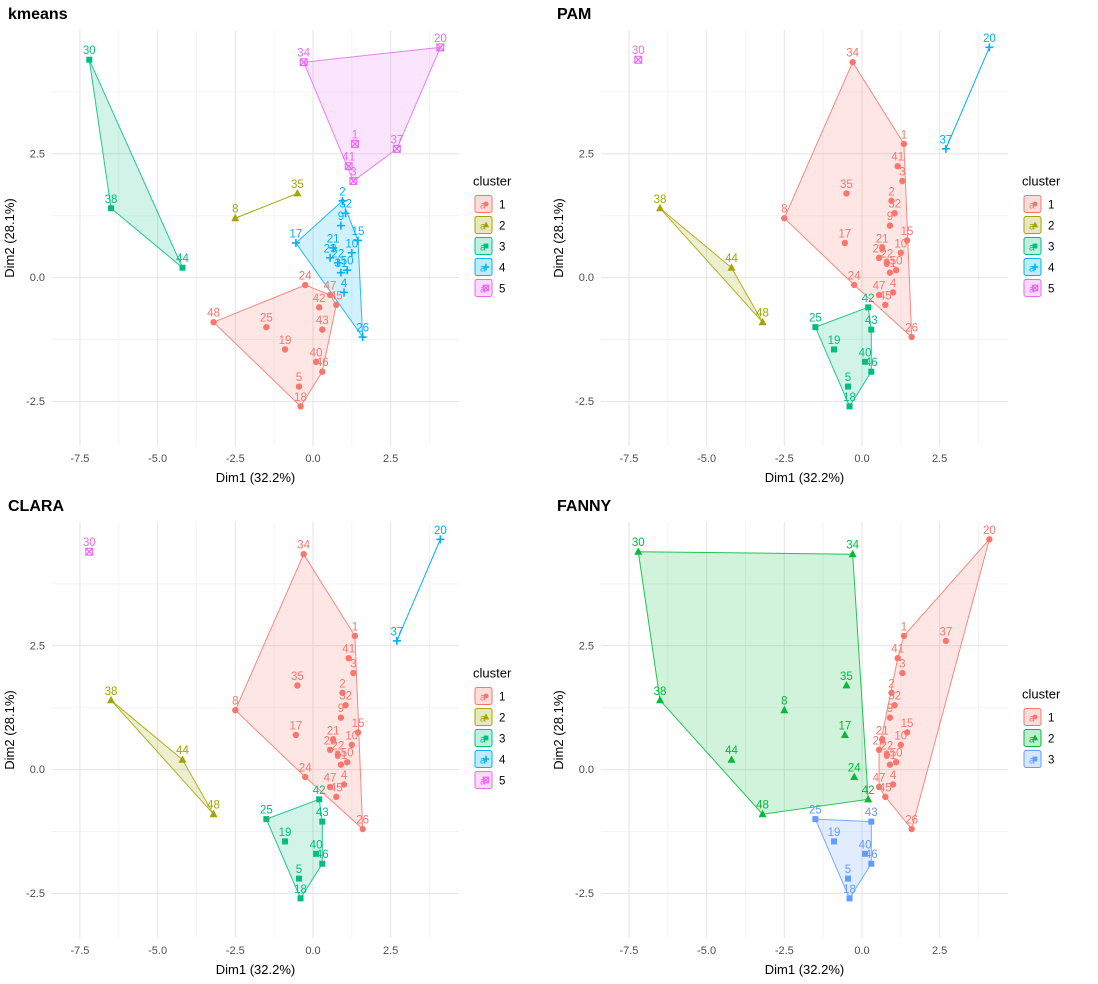  I want to click on legend-title: cluster, so click(492, 181).